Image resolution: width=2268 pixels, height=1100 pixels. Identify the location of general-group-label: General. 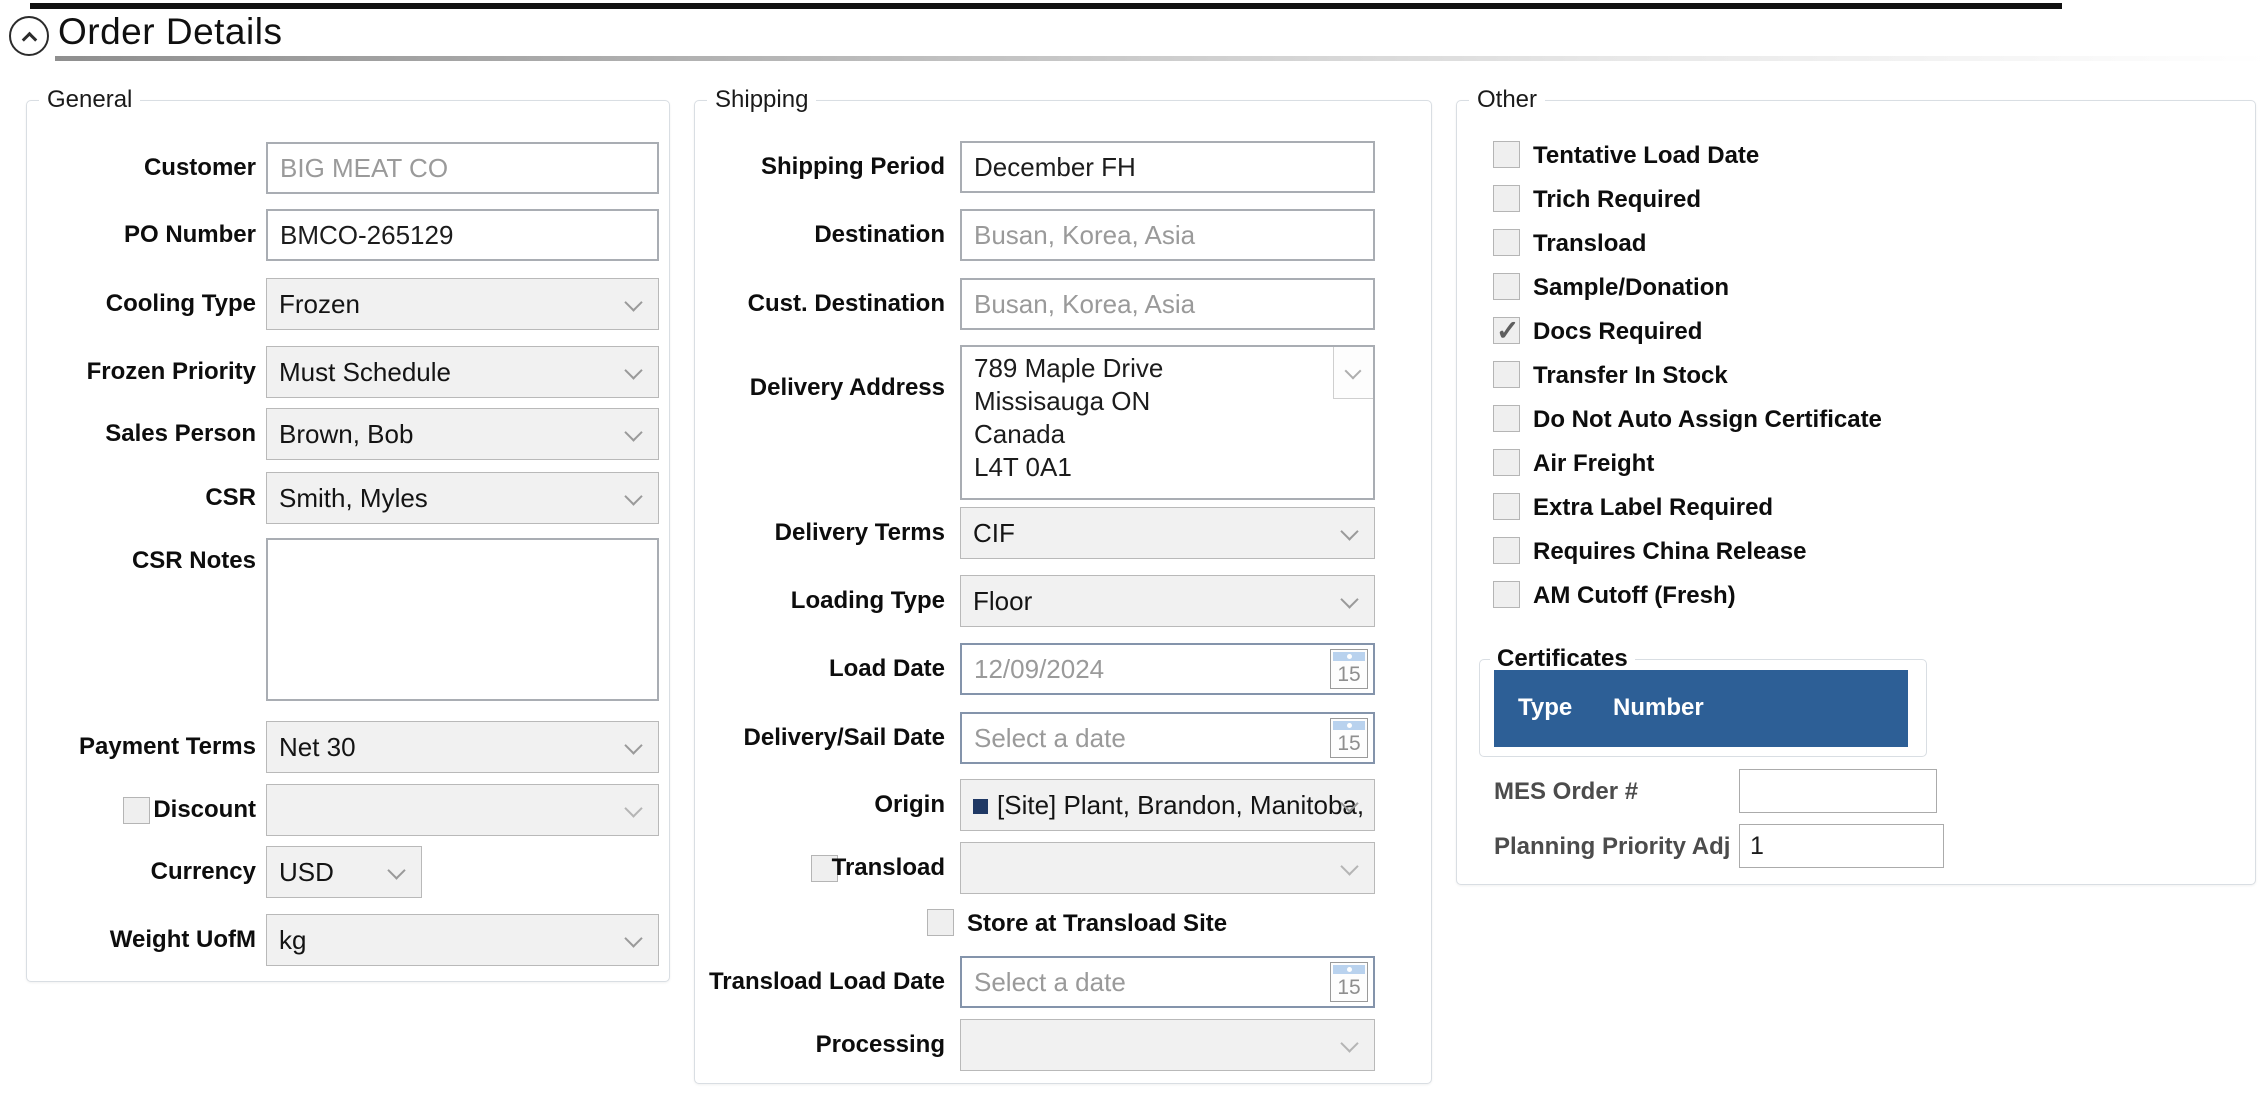
(90, 100).